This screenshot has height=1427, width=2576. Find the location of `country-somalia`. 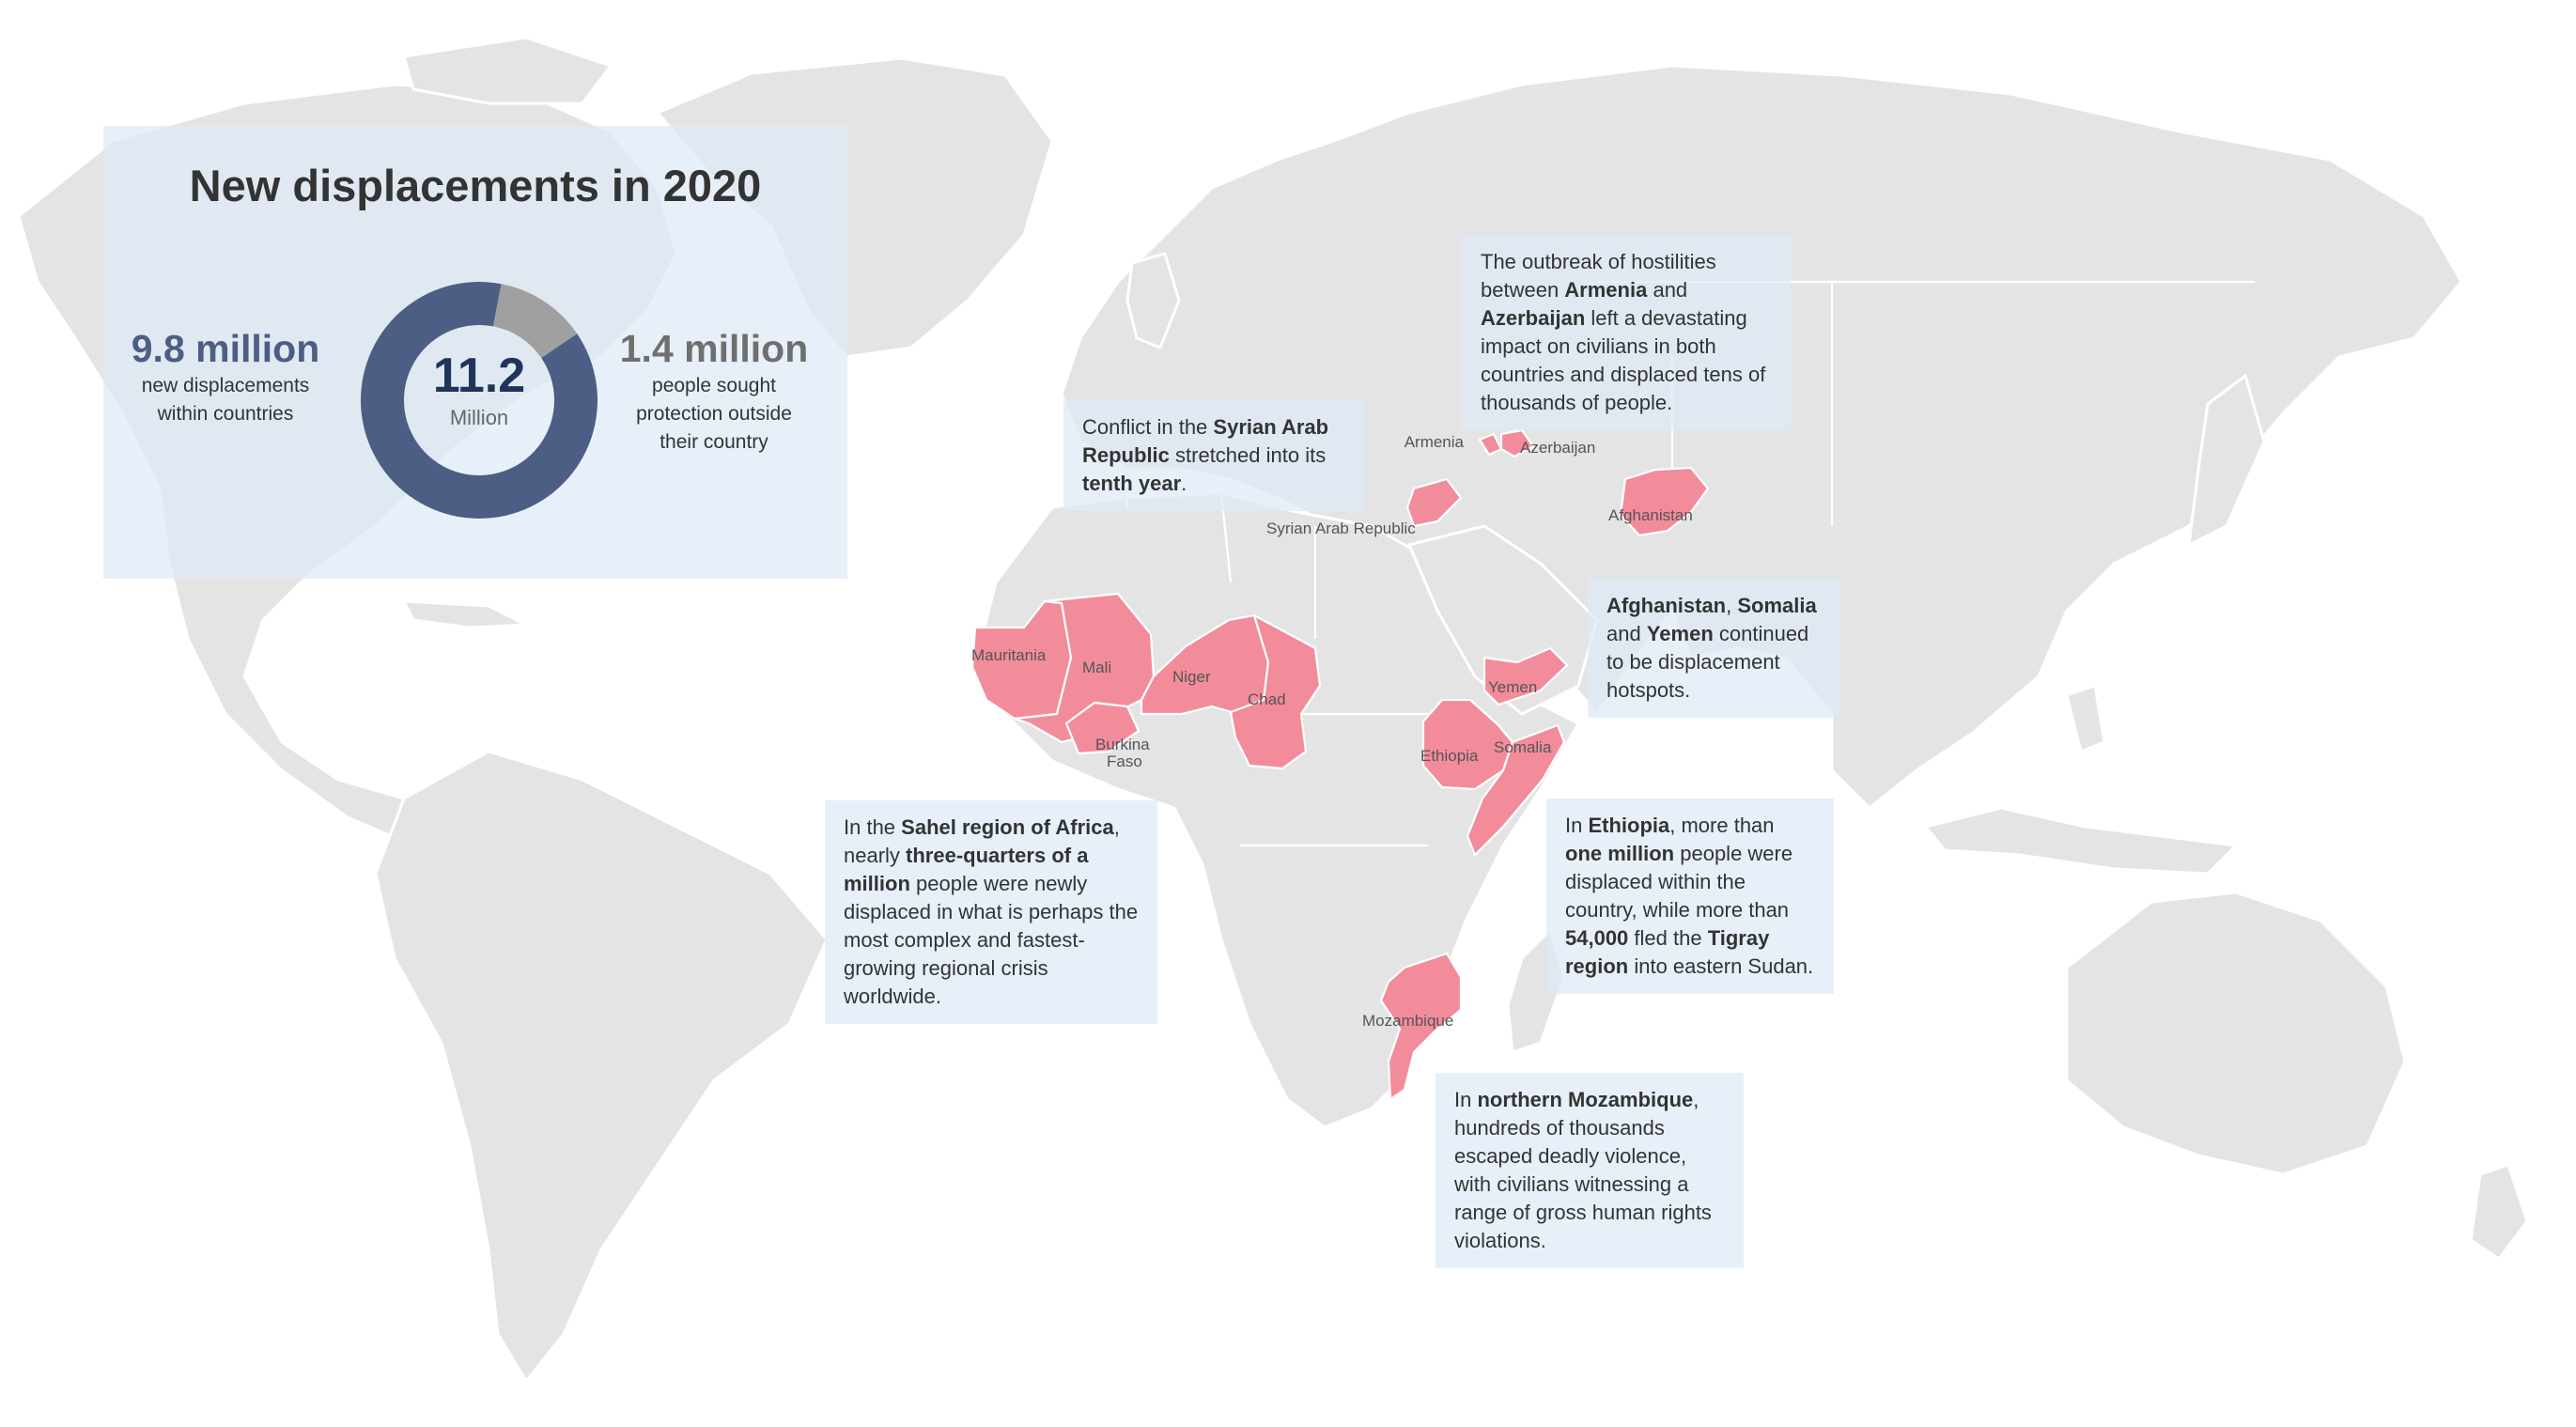

country-somalia is located at coordinates (1516, 790).